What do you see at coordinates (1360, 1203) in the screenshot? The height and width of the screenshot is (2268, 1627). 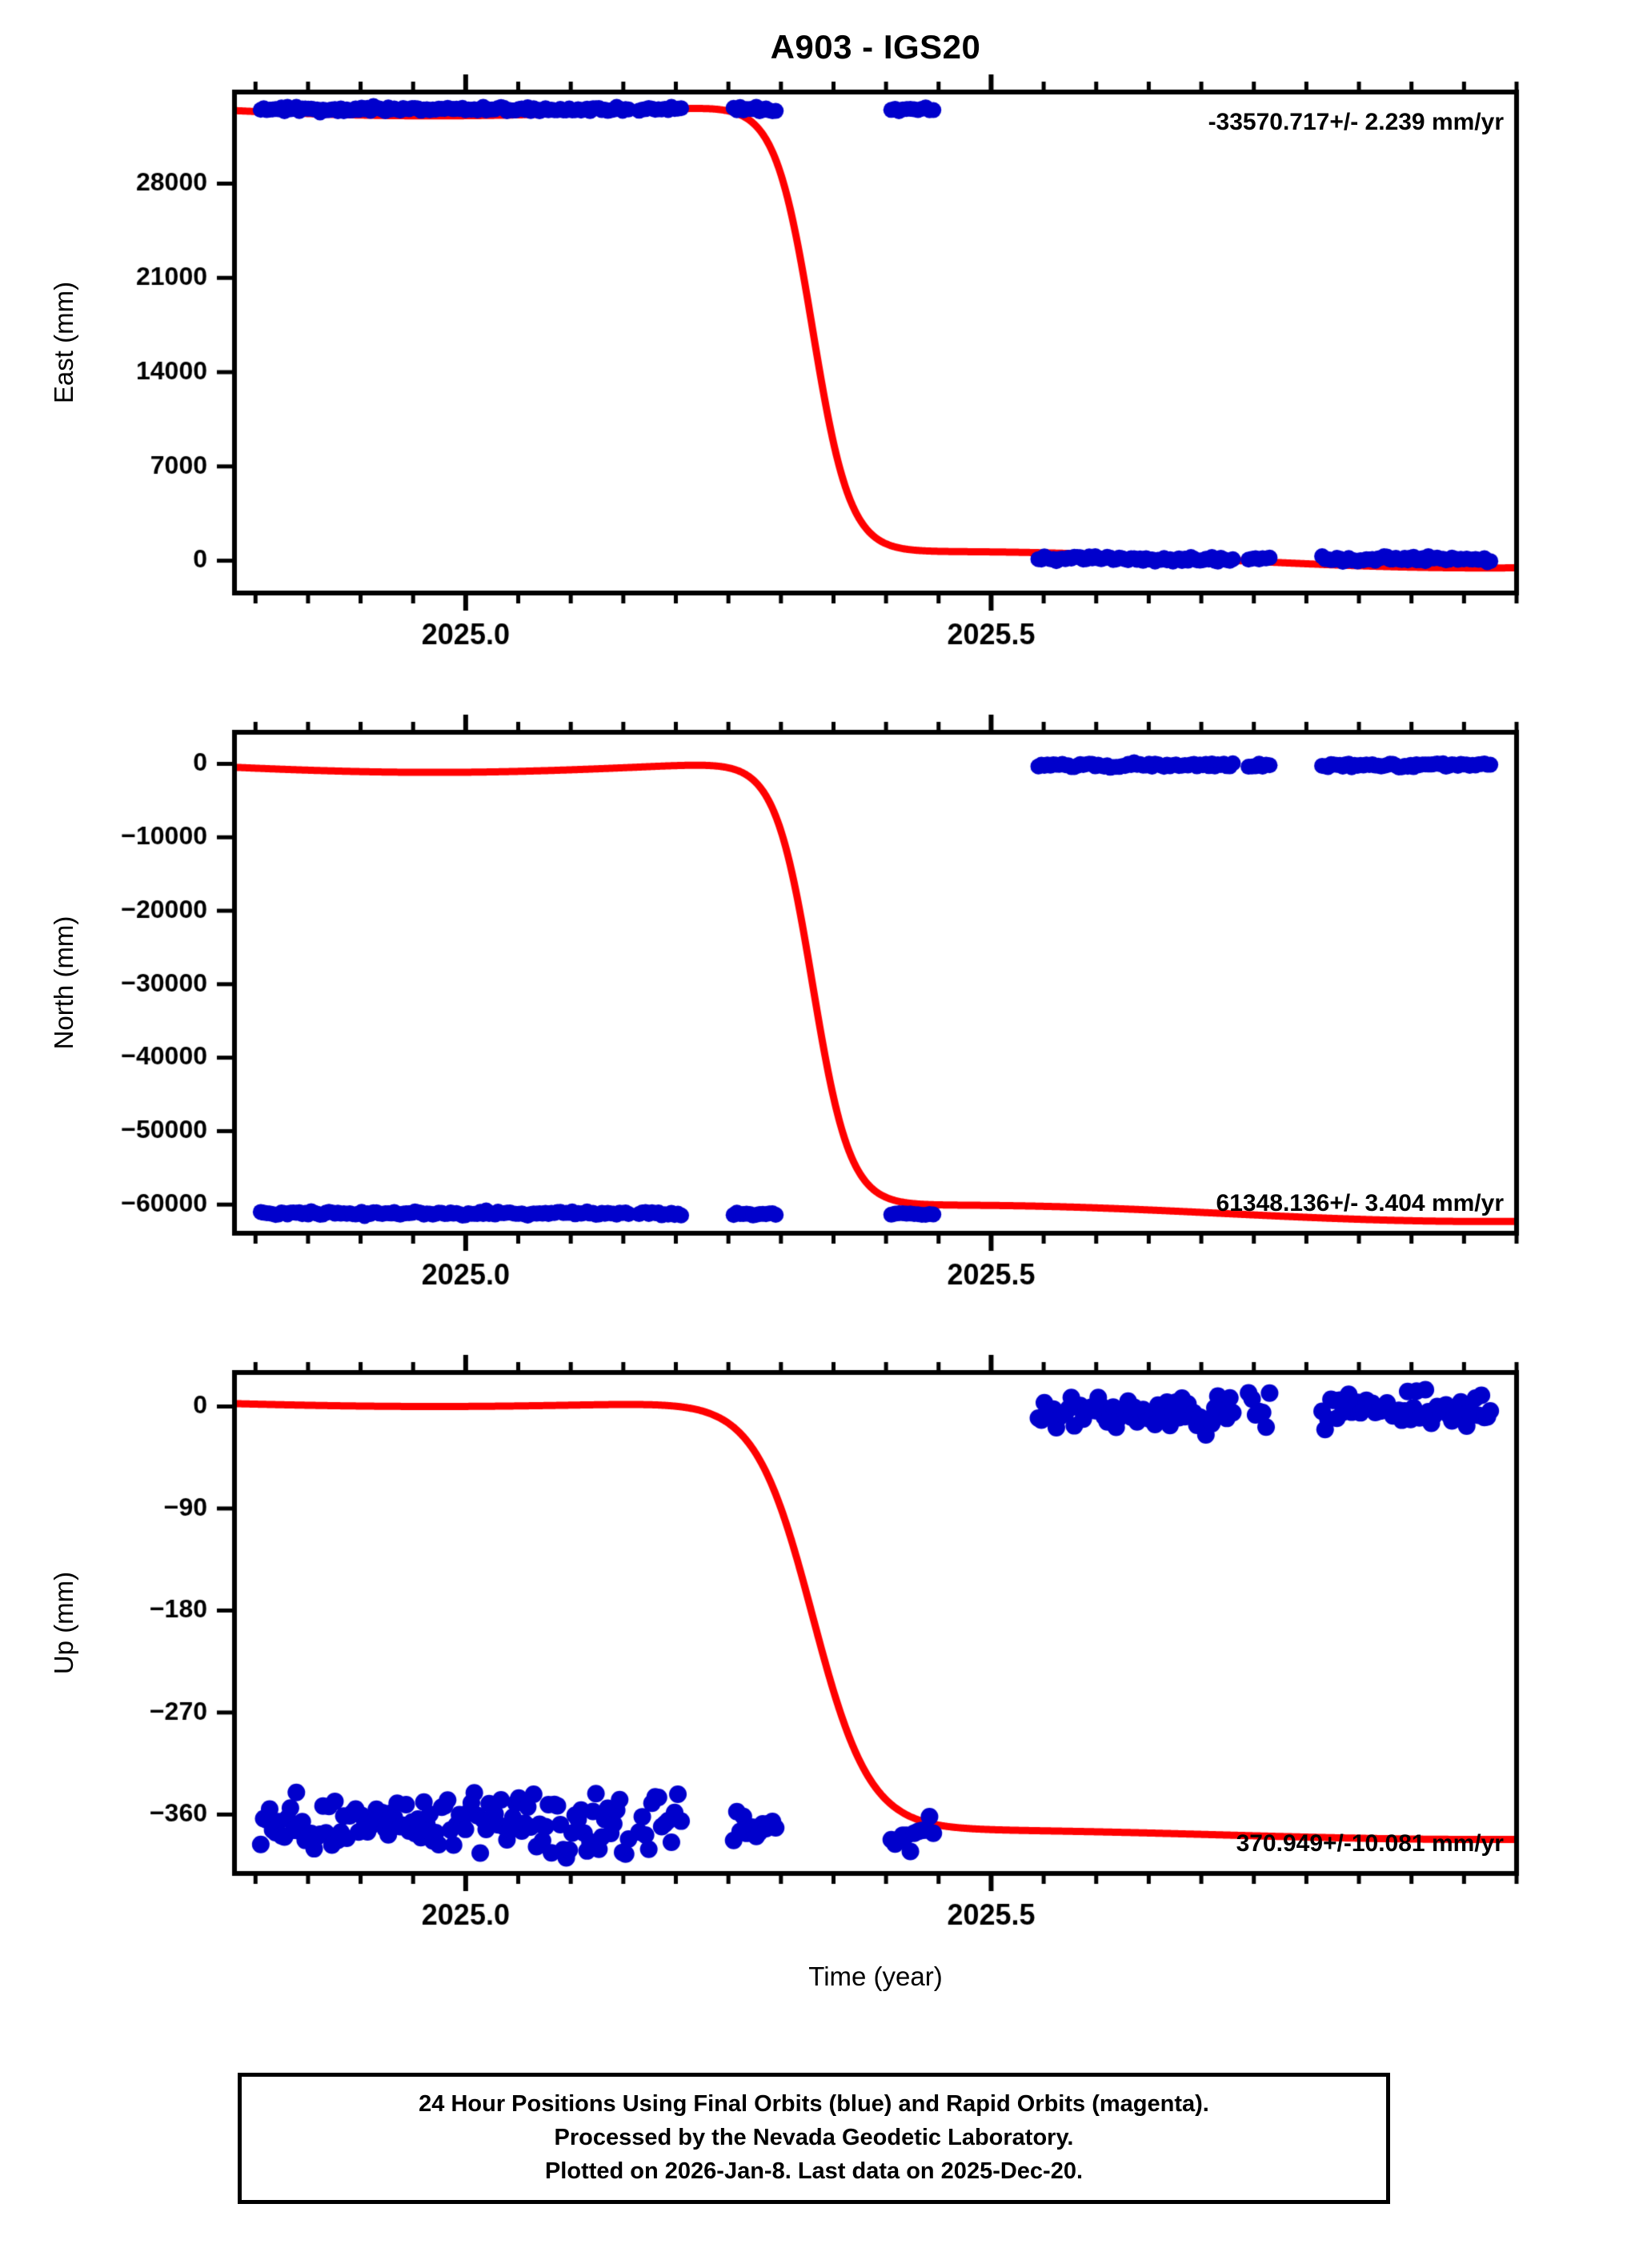 I see `north-rate-annotation: 61348.136+/- 3.404 mm/yr` at bounding box center [1360, 1203].